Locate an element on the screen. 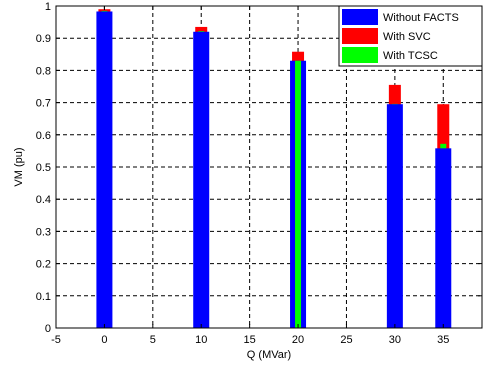 This screenshot has height=376, width=484. legend-label: With TCSC is located at coordinates (410, 56).